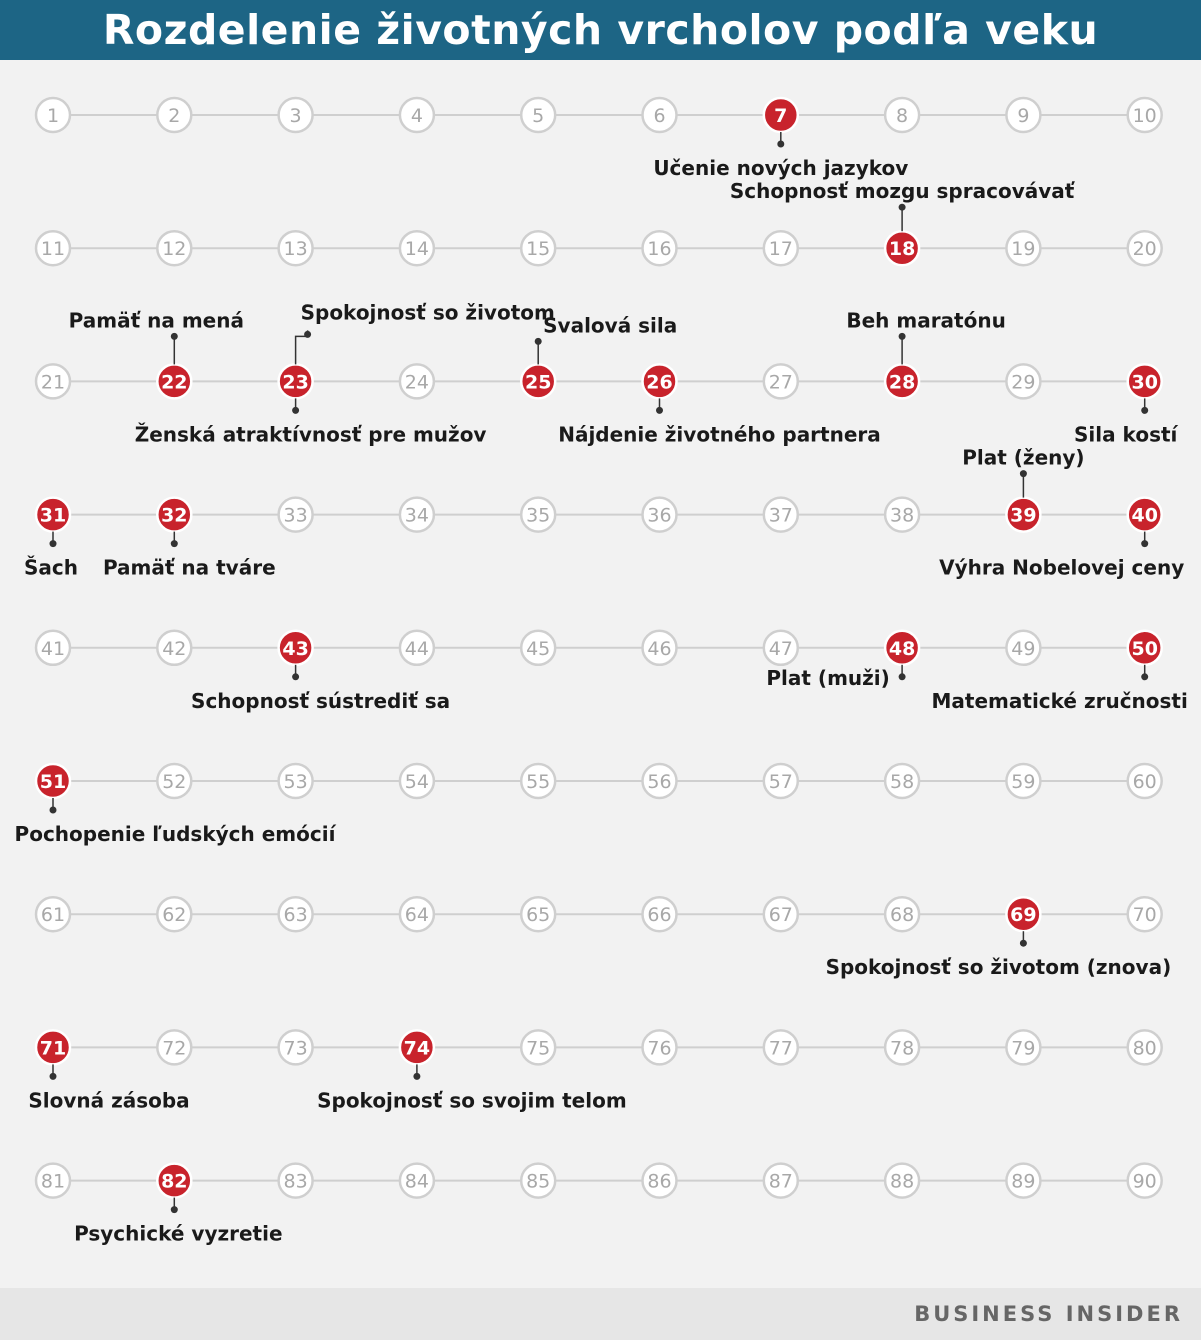 Image resolution: width=1201 pixels, height=1340 pixels. What do you see at coordinates (53, 116) in the screenshot?
I see `age-number: 1` at bounding box center [53, 116].